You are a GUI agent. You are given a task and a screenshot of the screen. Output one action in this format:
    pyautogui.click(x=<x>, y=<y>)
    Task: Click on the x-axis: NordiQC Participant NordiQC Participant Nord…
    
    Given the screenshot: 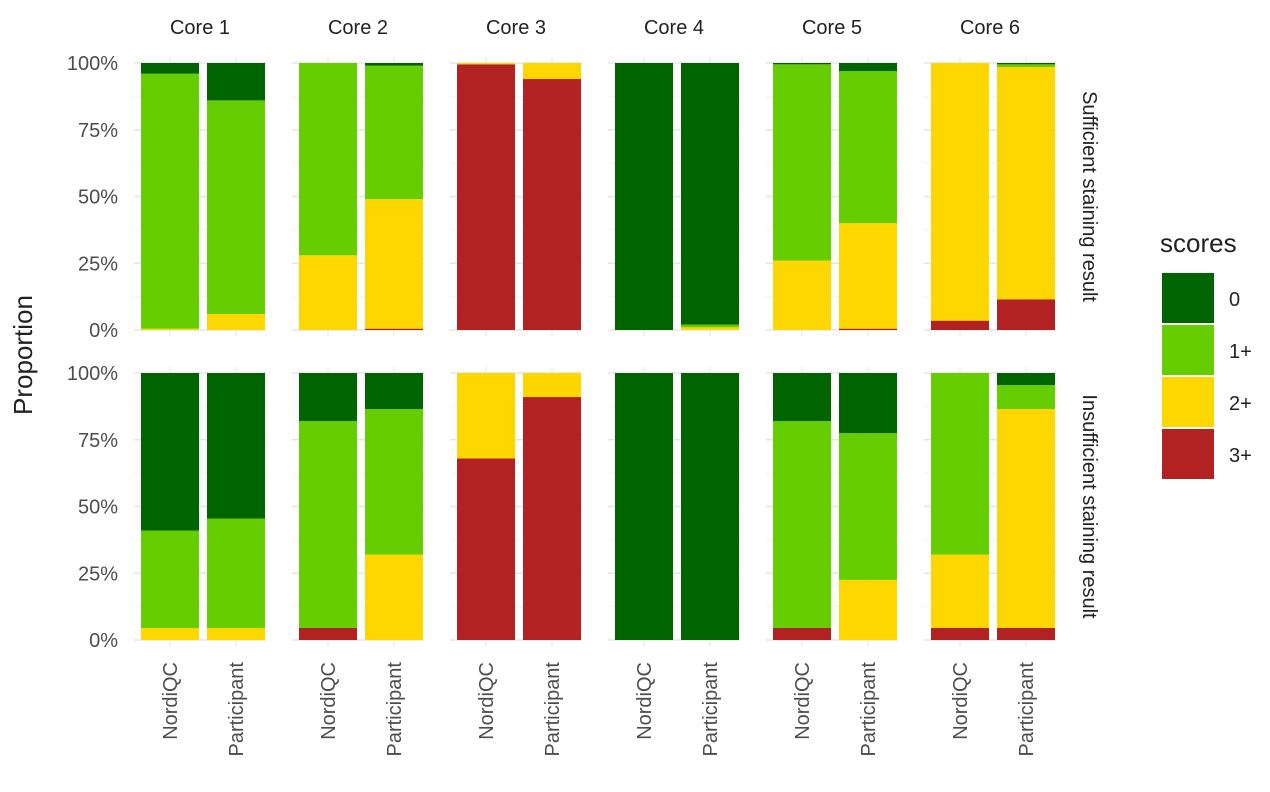 What is the action you would take?
    pyautogui.click(x=599, y=709)
    